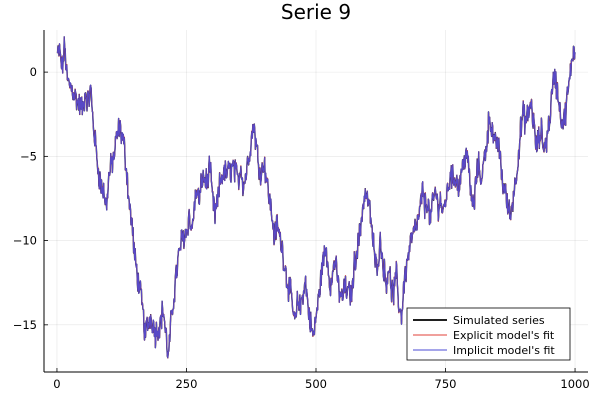  I want to click on y-tick-label: −15, so click(25, 325).